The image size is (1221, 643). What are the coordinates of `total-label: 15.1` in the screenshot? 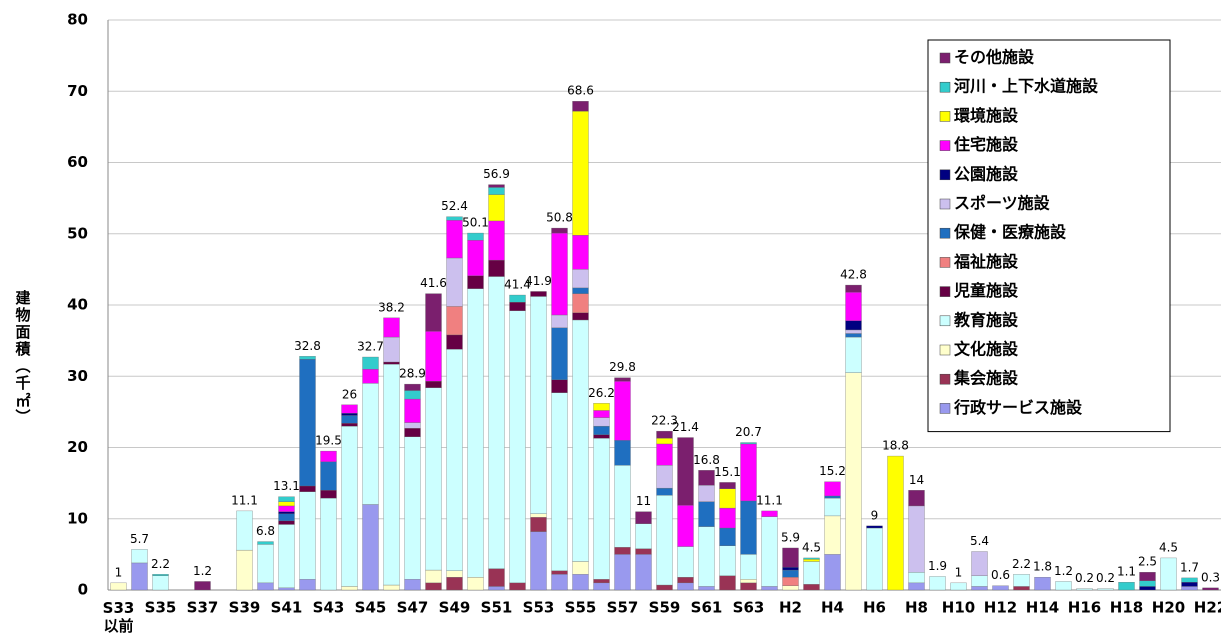 It's located at (727, 472).